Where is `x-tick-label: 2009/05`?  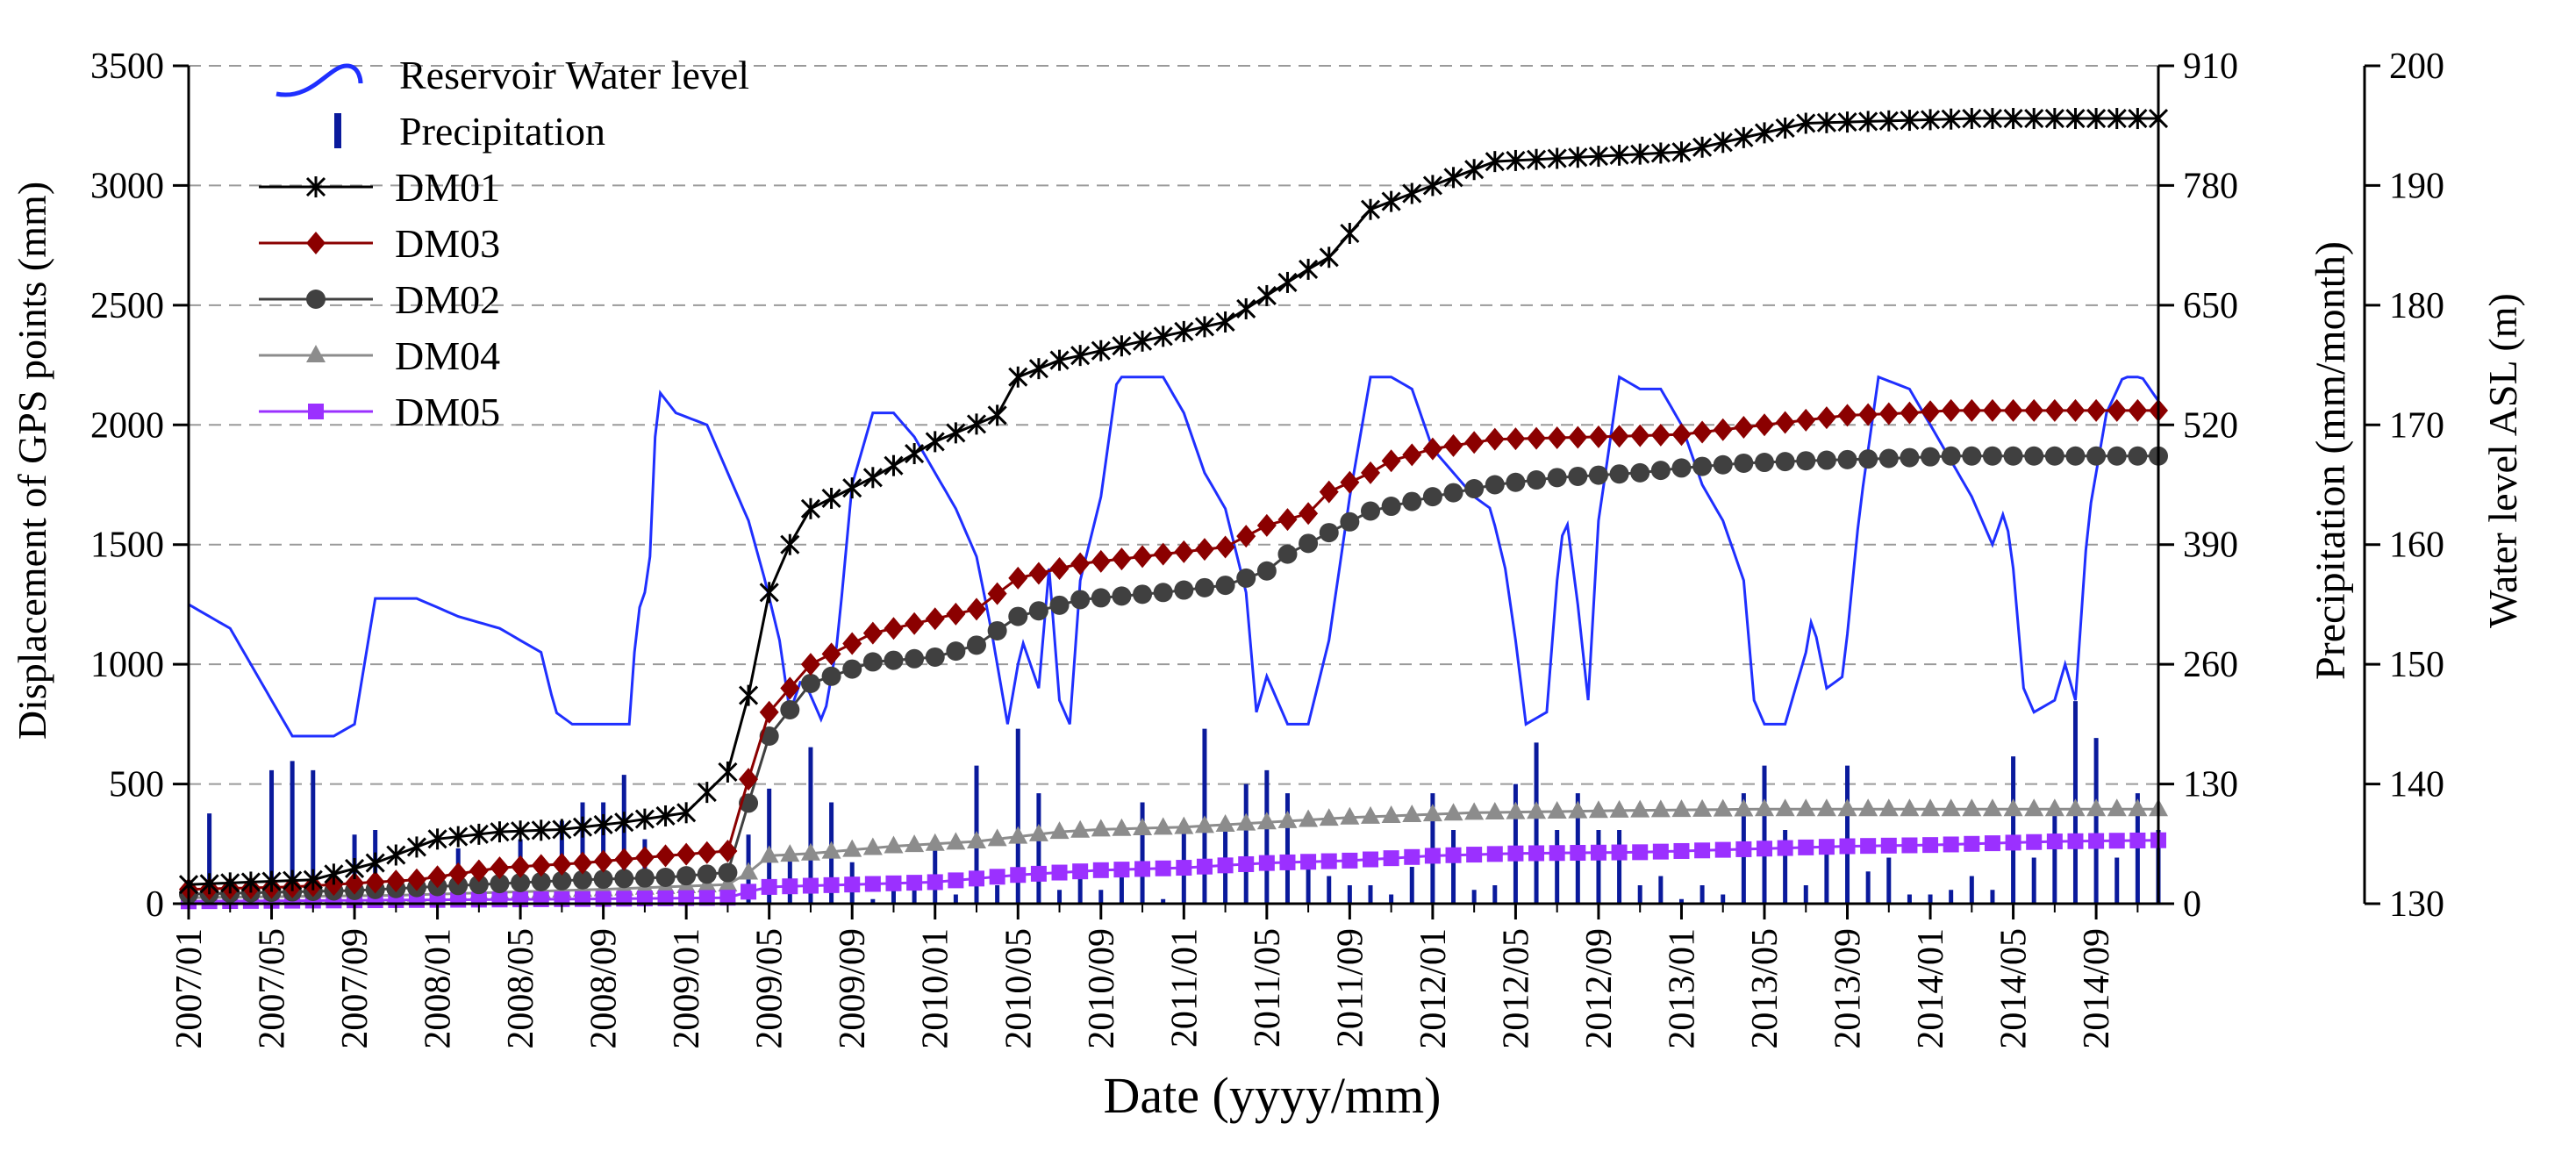
x-tick-label: 2009/05 is located at coordinates (770, 989).